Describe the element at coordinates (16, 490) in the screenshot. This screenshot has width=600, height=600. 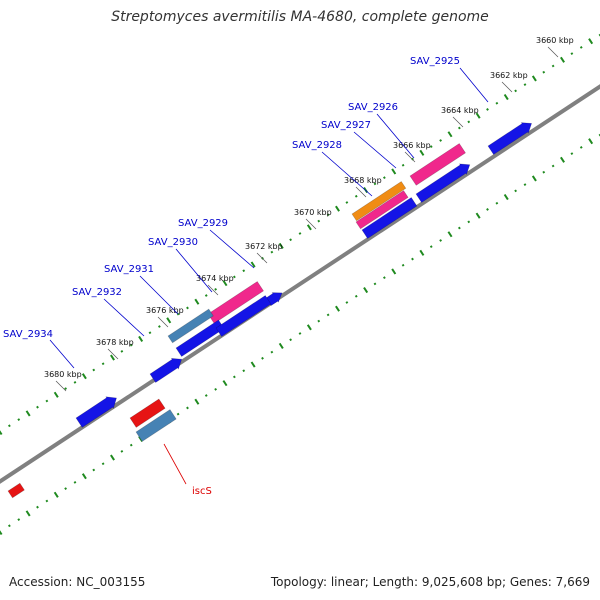
I see `gene-reverse-small-red-block` at that location.